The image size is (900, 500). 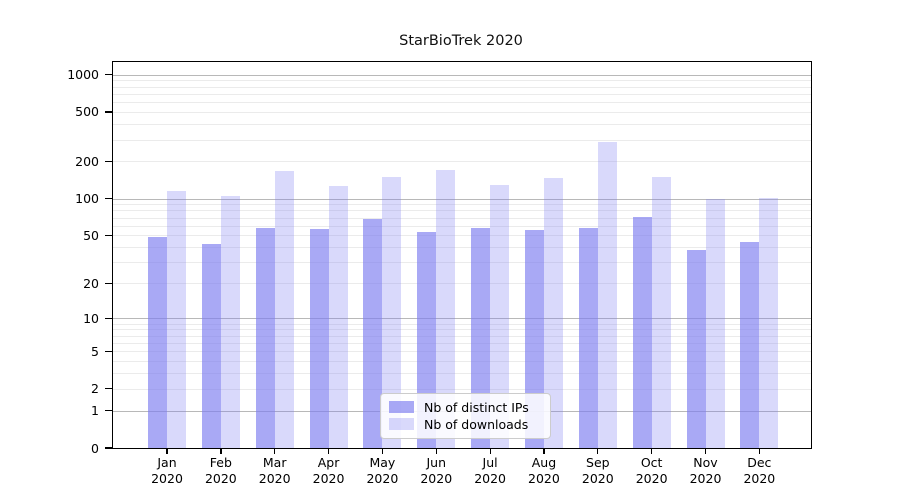 I want to click on x-tick-label-line: Nov, so click(x=705, y=462).